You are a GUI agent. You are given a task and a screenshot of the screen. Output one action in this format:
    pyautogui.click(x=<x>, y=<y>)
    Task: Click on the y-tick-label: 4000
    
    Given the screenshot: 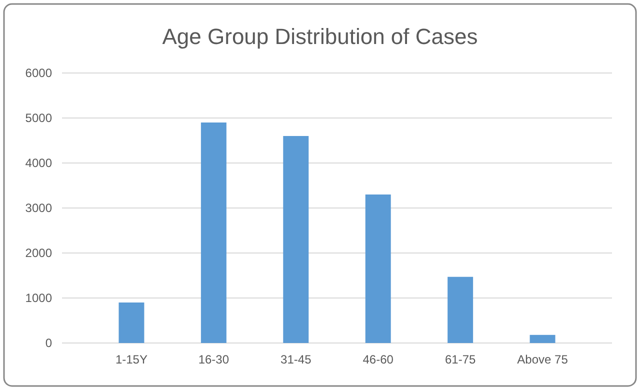 What is the action you would take?
    pyautogui.click(x=38, y=163)
    